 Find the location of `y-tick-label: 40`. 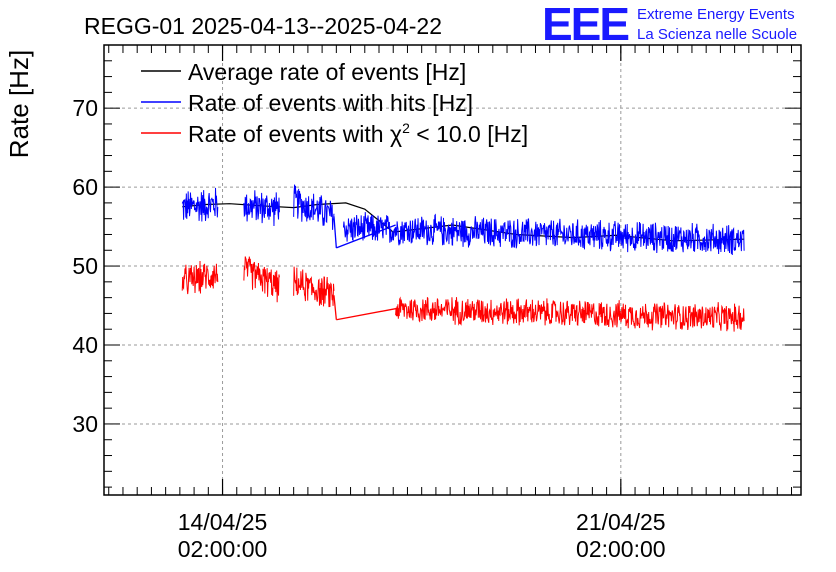

y-tick-label: 40 is located at coordinates (85, 345).